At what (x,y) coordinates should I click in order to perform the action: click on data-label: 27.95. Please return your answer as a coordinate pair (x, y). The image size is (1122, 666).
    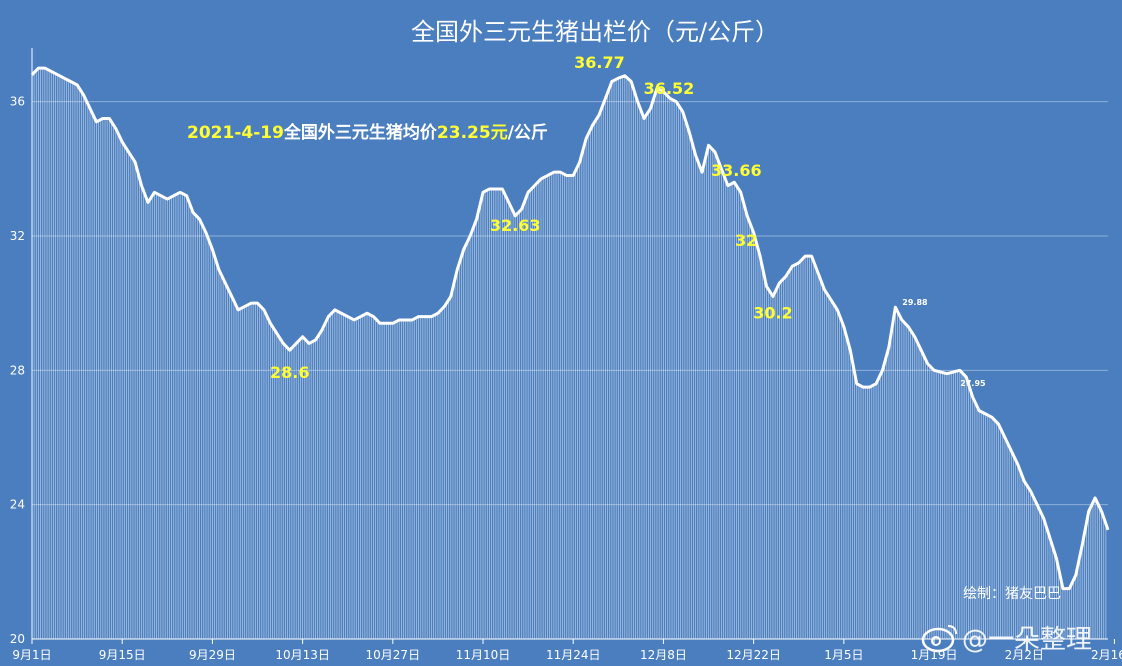
    Looking at the image, I should click on (973, 383).